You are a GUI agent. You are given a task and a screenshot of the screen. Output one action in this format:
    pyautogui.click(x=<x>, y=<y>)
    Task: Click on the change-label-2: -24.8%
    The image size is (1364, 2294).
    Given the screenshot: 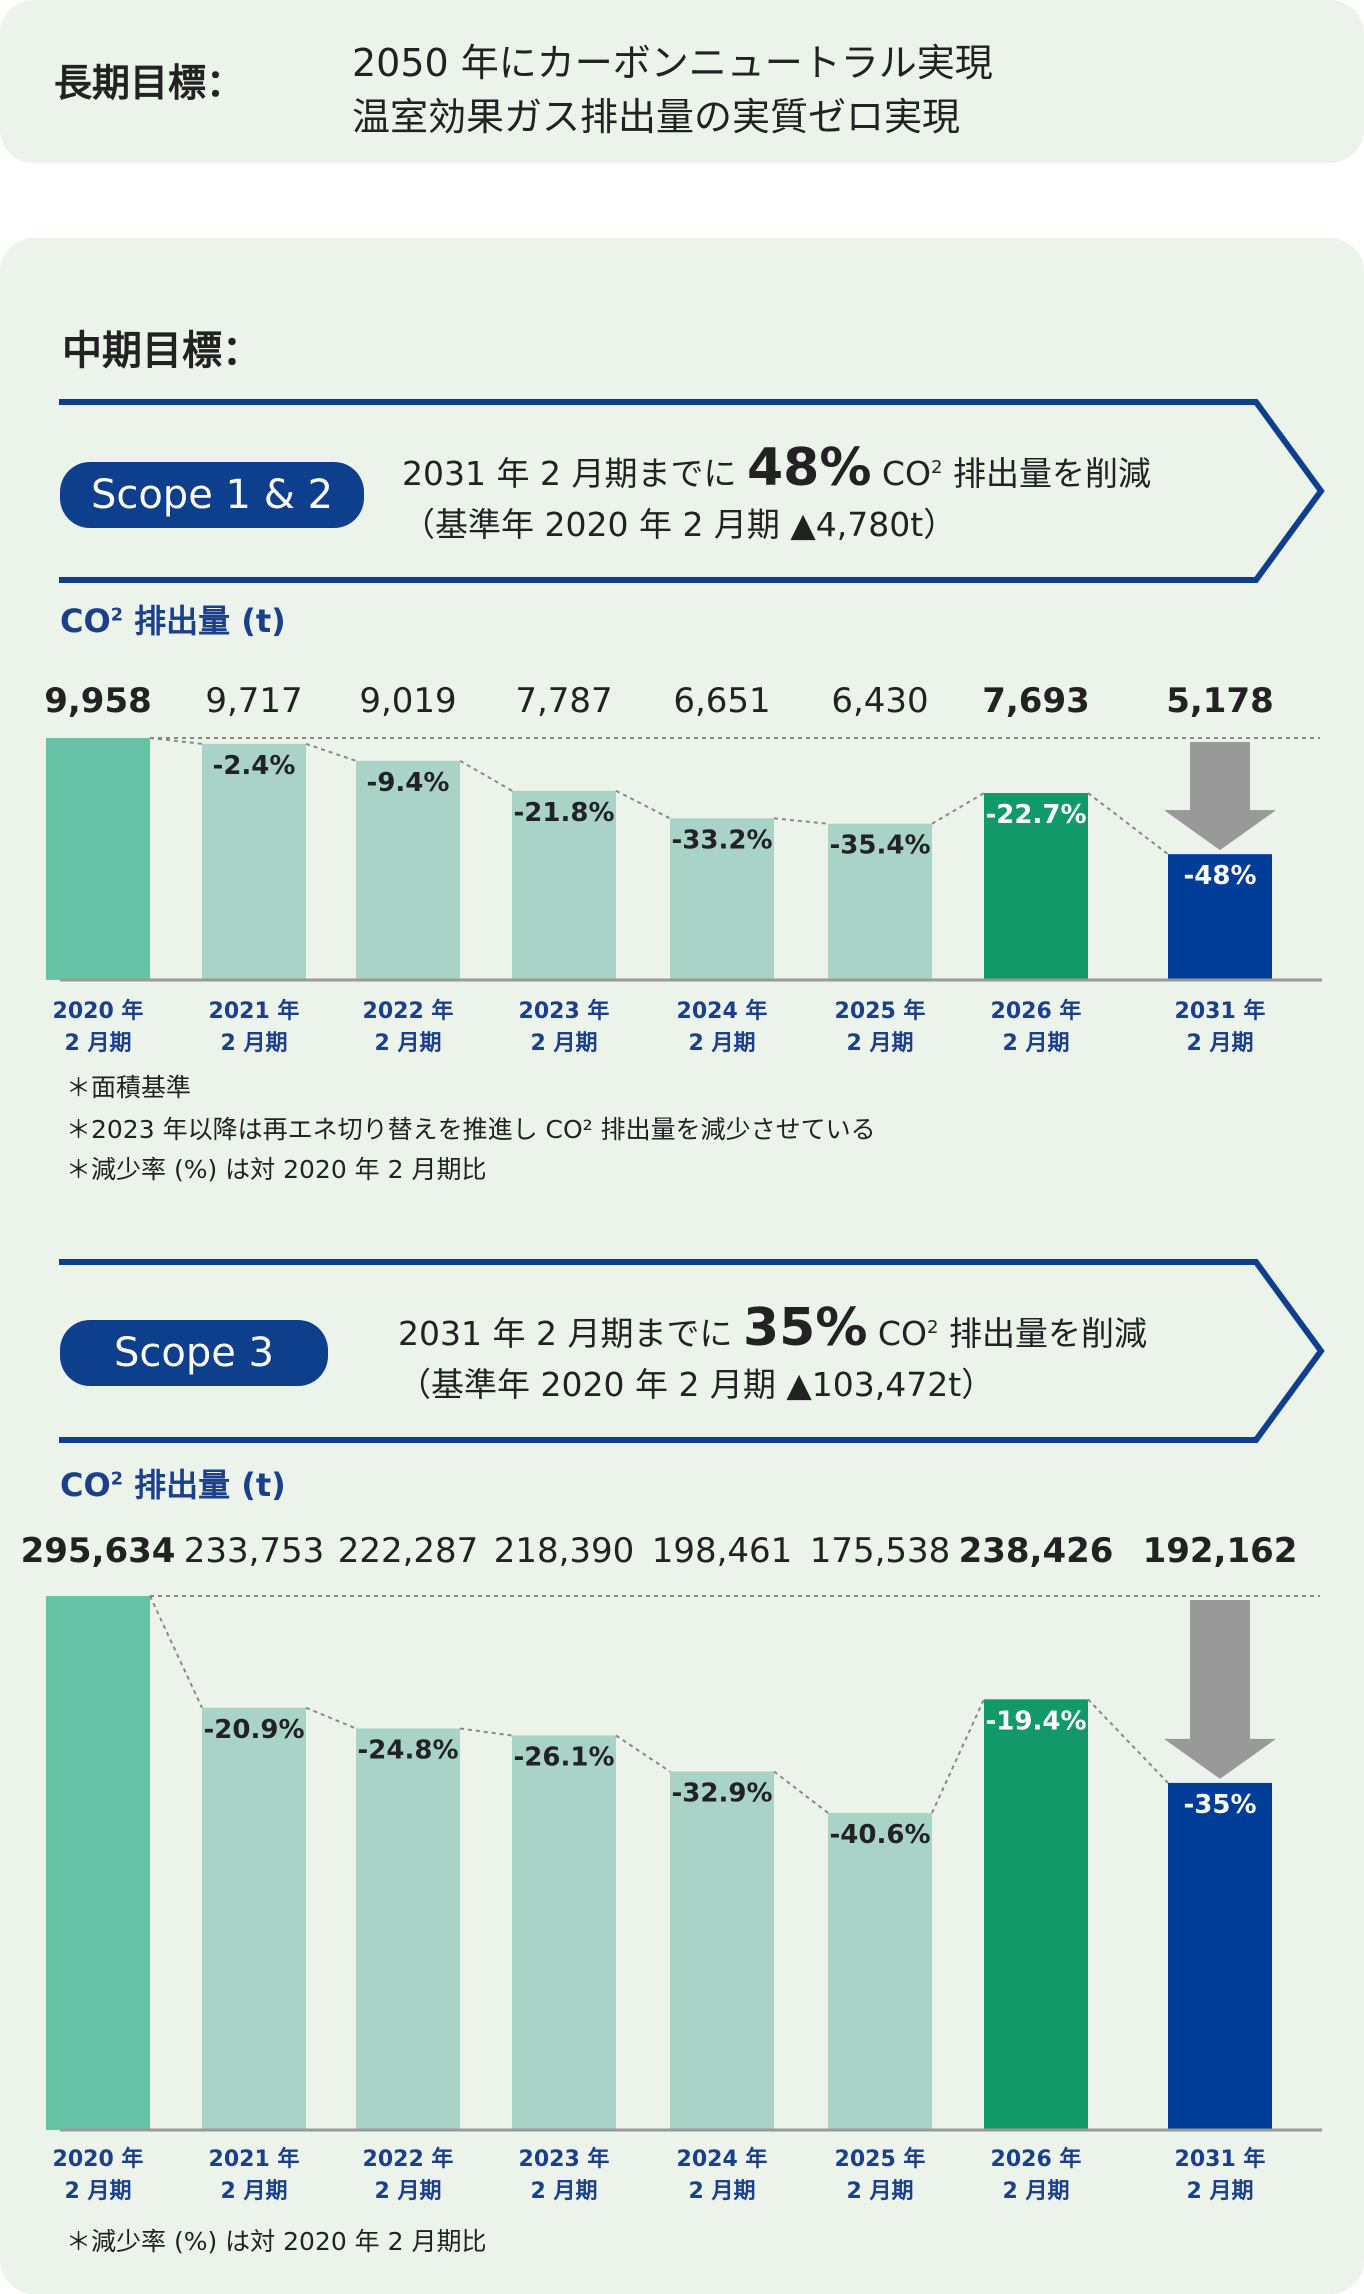 What is the action you would take?
    pyautogui.click(x=408, y=1750)
    